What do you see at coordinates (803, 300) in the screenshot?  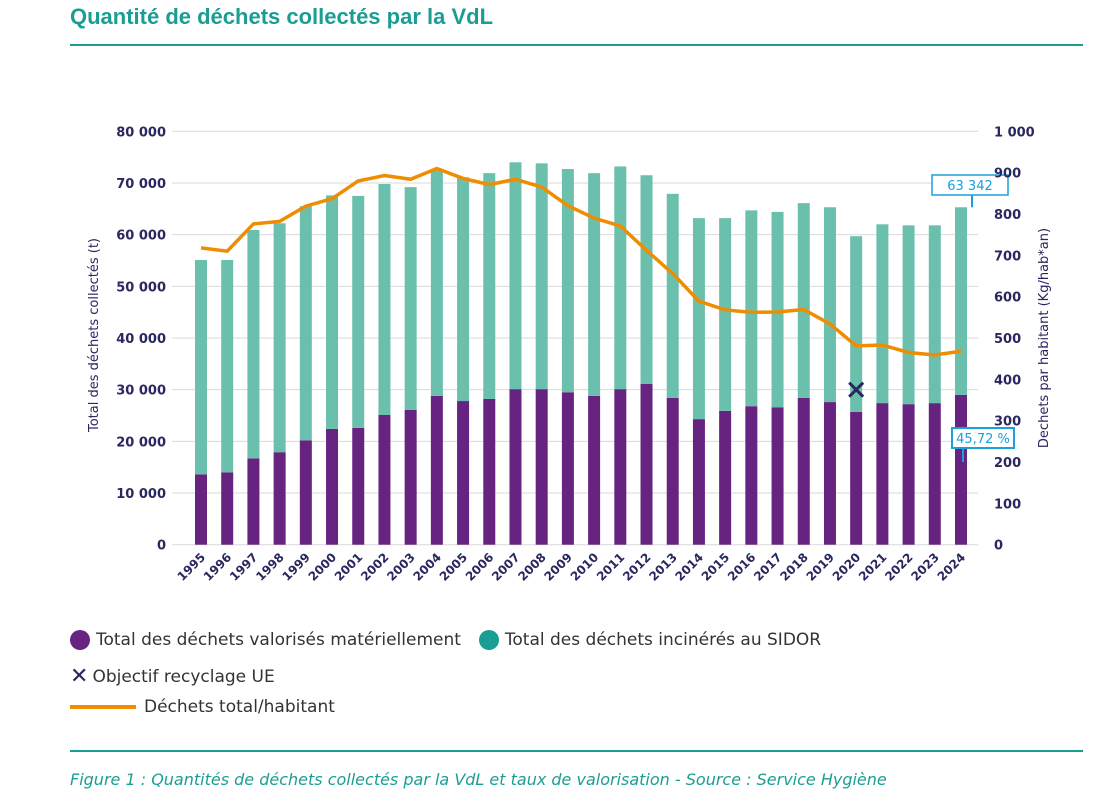 I see `bar-incineres-2018` at bounding box center [803, 300].